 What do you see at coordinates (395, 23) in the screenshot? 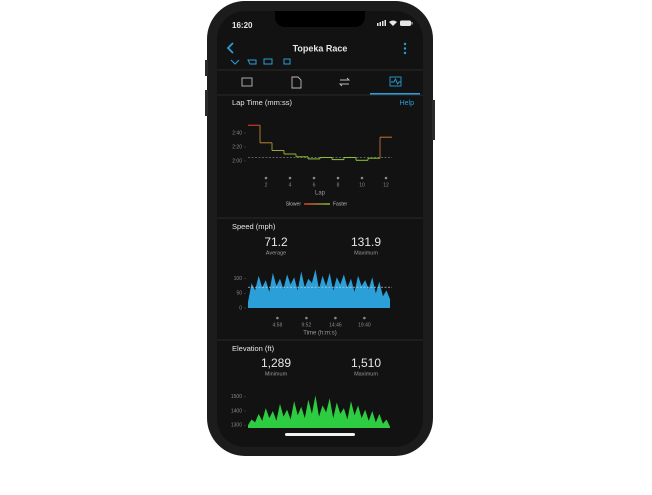
I see `status-icons` at bounding box center [395, 23].